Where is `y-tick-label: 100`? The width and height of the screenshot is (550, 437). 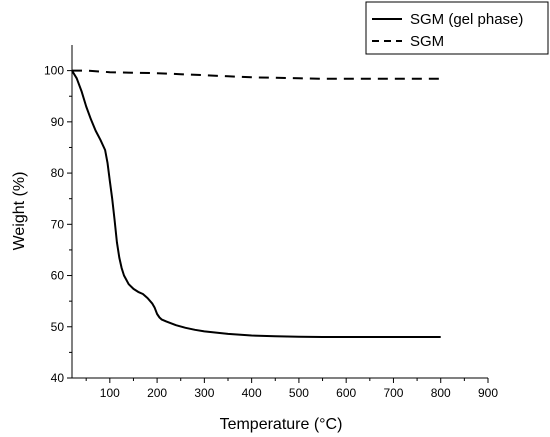 y-tick-label: 100 is located at coordinates (54, 71).